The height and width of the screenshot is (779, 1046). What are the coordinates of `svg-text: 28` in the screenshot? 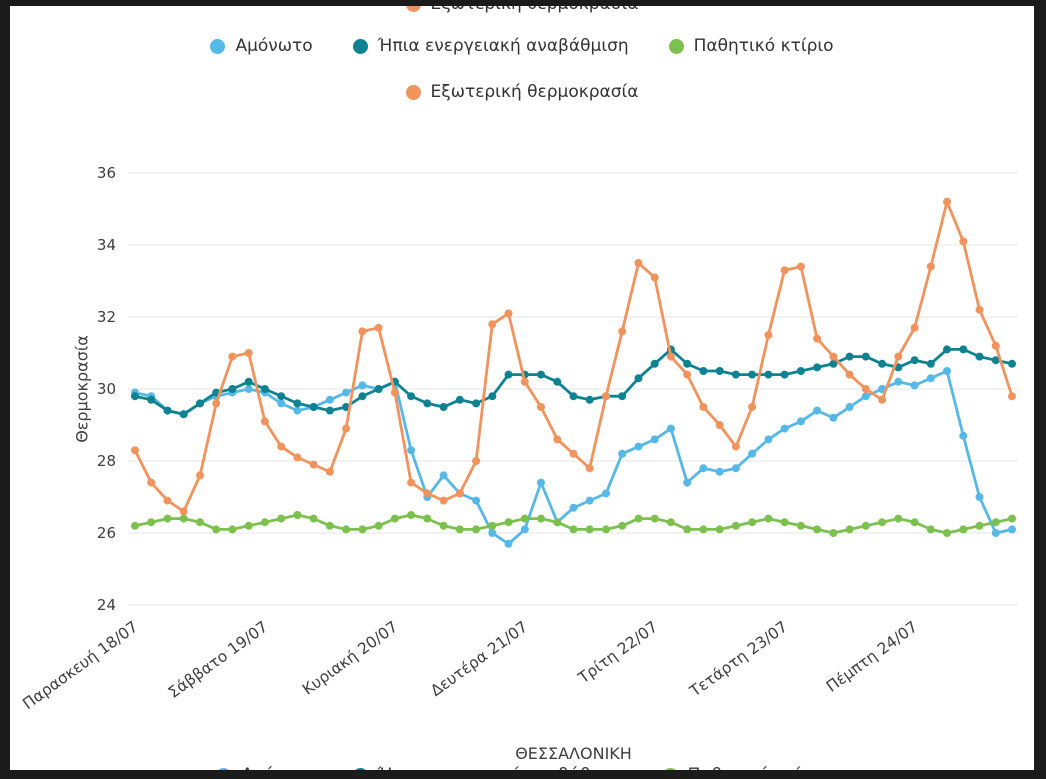 It's located at (106, 461).